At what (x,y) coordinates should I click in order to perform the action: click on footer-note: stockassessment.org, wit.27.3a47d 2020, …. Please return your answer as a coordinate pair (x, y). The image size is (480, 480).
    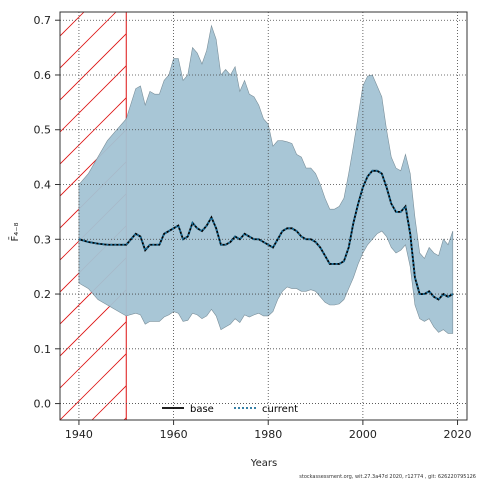
    Looking at the image, I should click on (387, 477).